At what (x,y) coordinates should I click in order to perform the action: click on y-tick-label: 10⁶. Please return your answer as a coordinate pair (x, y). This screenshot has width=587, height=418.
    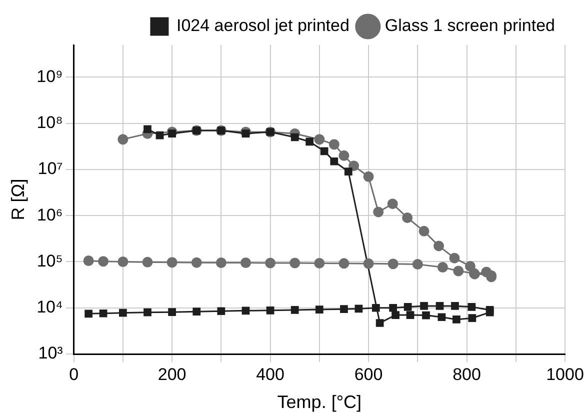
    Looking at the image, I should click on (49, 214).